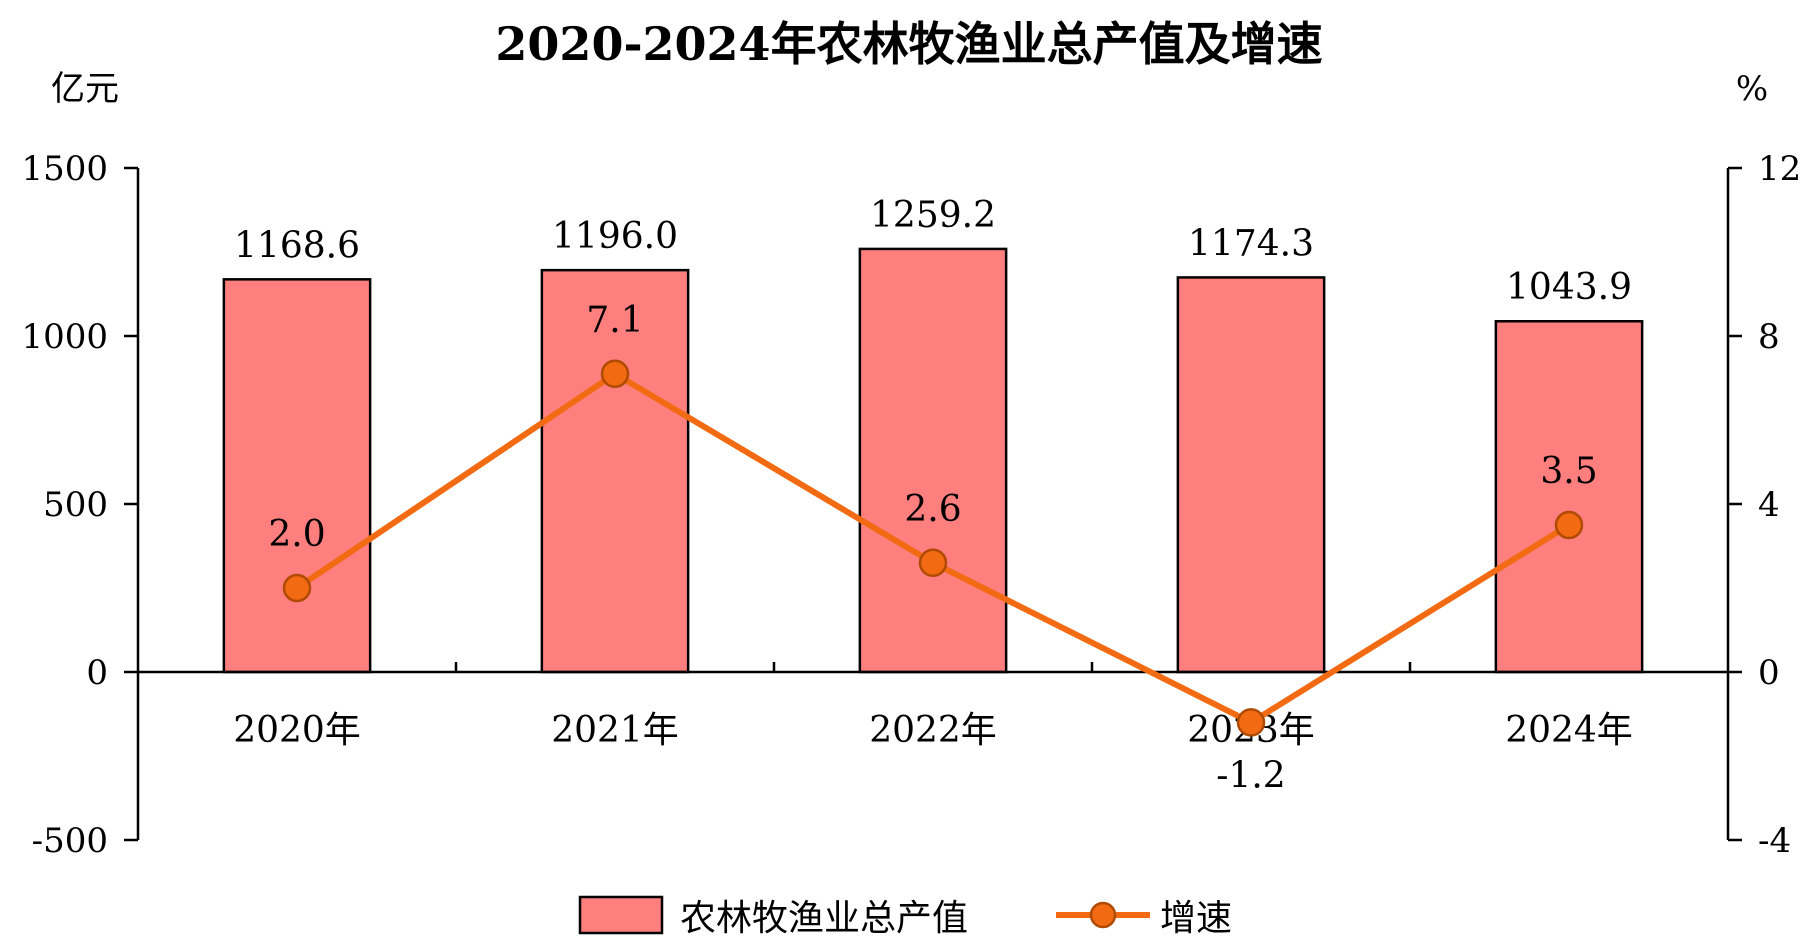 The width and height of the screenshot is (1818, 945). I want to click on category-label: 2022年, so click(933, 730).